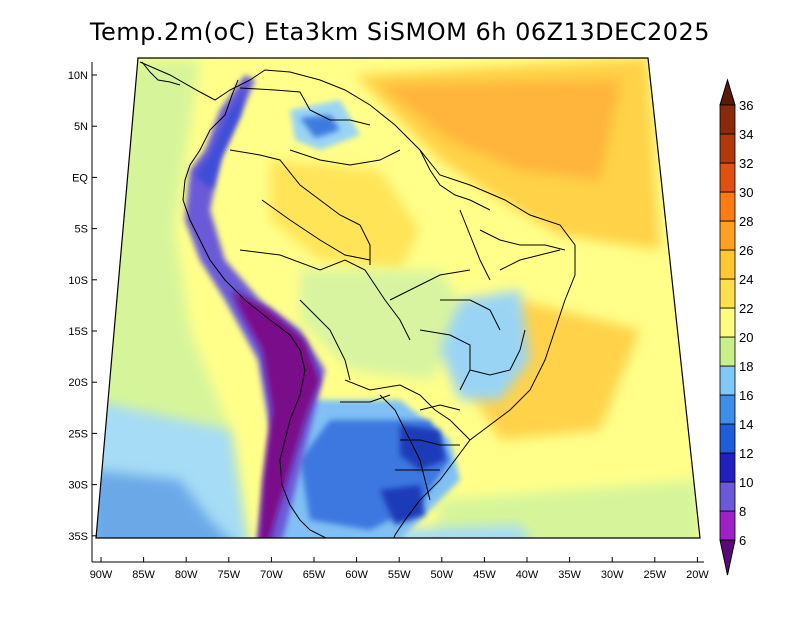 The height and width of the screenshot is (618, 800). Describe the element at coordinates (81, 127) in the screenshot. I see `lat-tick-label: 5N` at that location.